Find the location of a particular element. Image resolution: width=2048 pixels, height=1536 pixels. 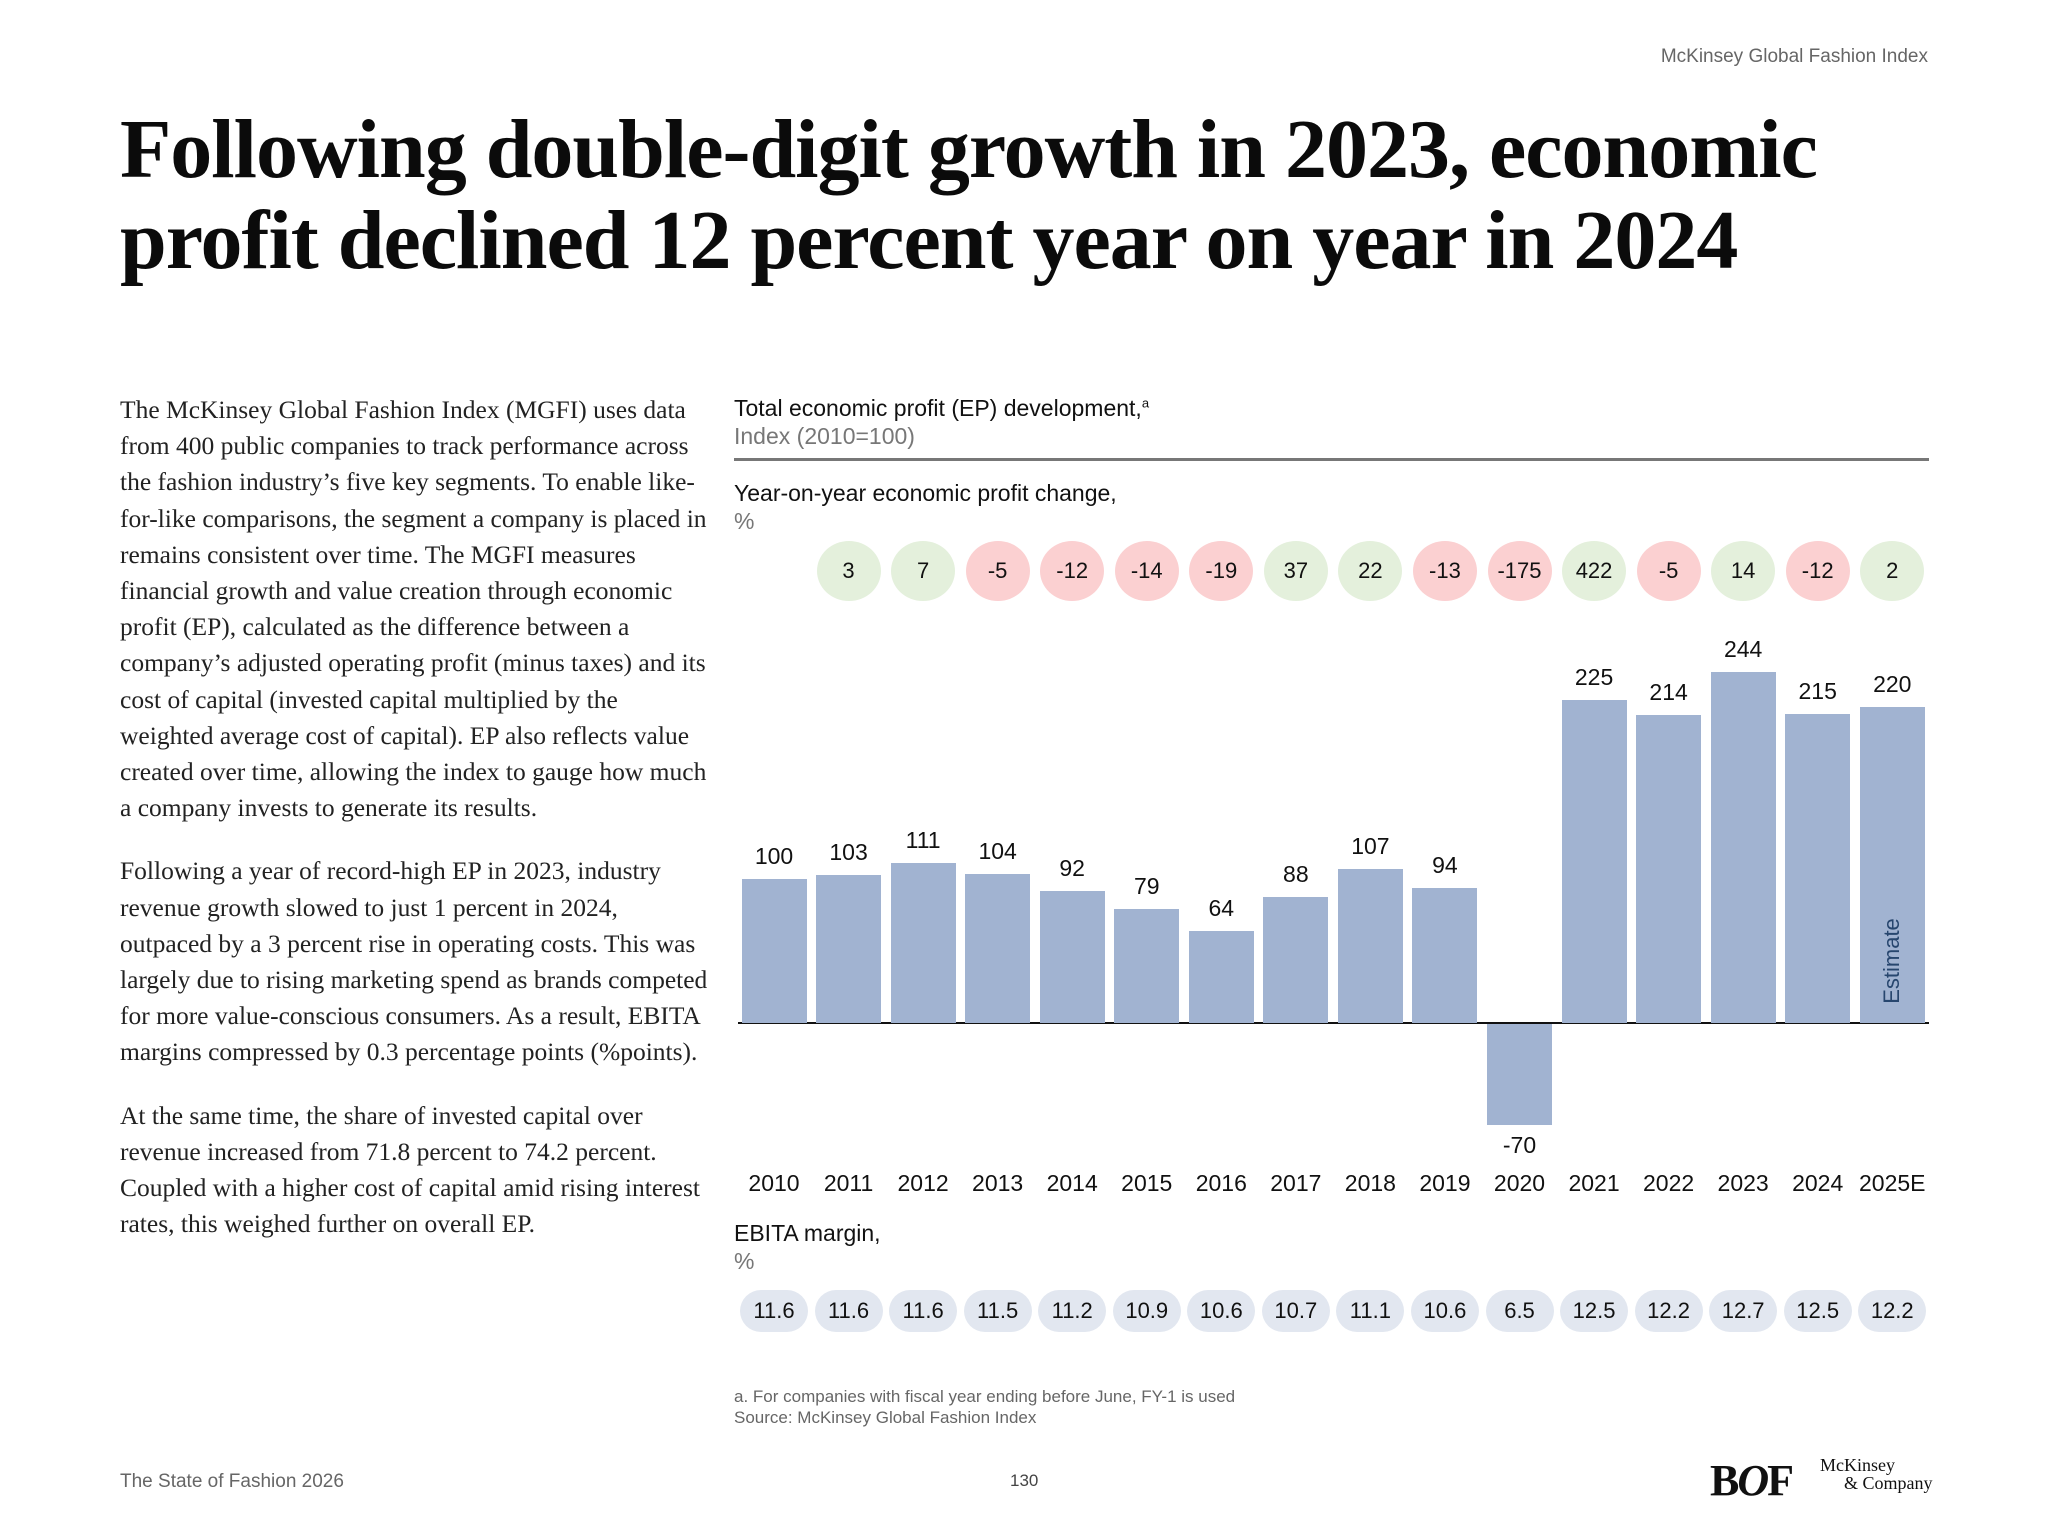

source-note: Source: McKinsey Global Fashion Index is located at coordinates (885, 1417).